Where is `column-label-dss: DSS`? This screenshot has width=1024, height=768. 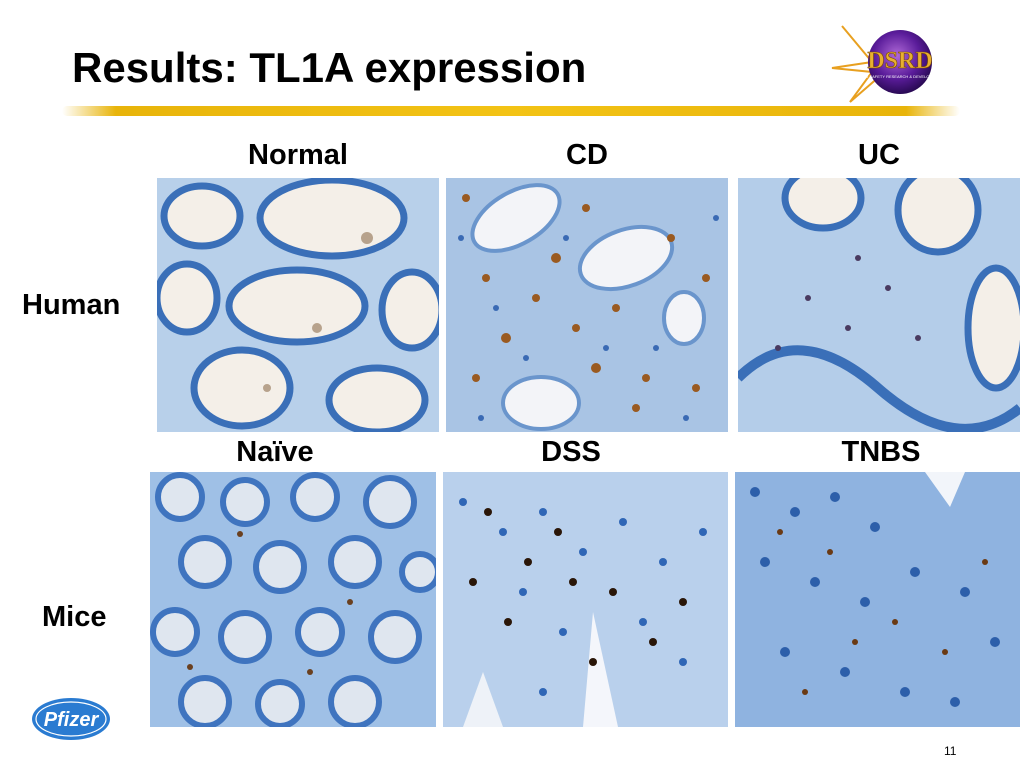
column-label-dss: DSS is located at coordinates (571, 452).